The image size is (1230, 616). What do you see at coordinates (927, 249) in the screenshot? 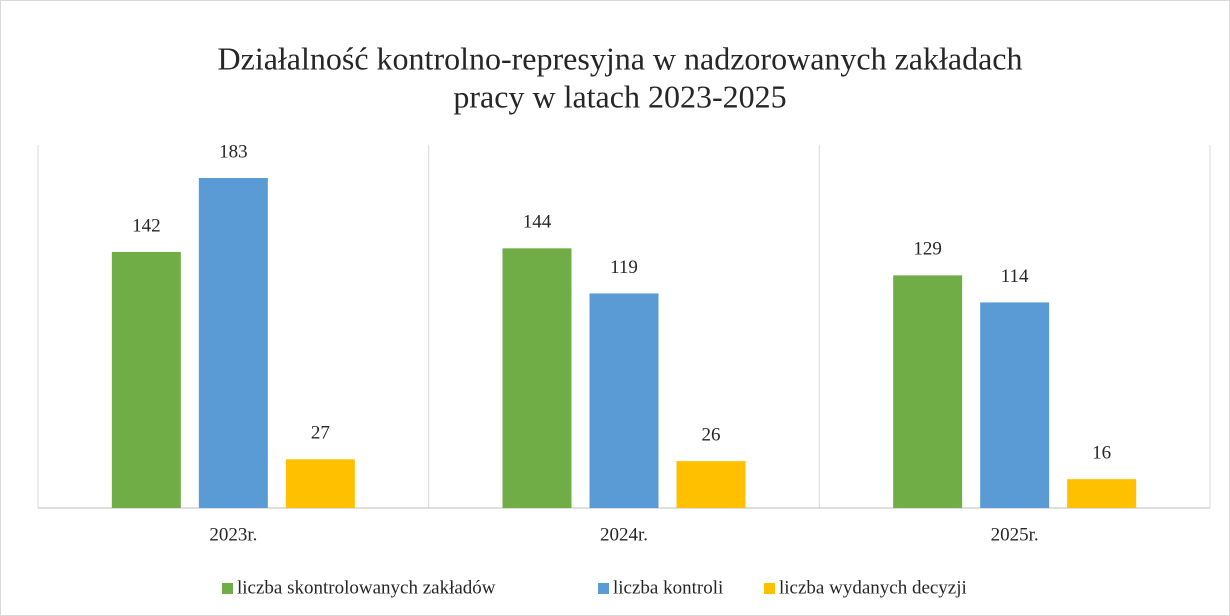
I see `data-label: 129` at bounding box center [927, 249].